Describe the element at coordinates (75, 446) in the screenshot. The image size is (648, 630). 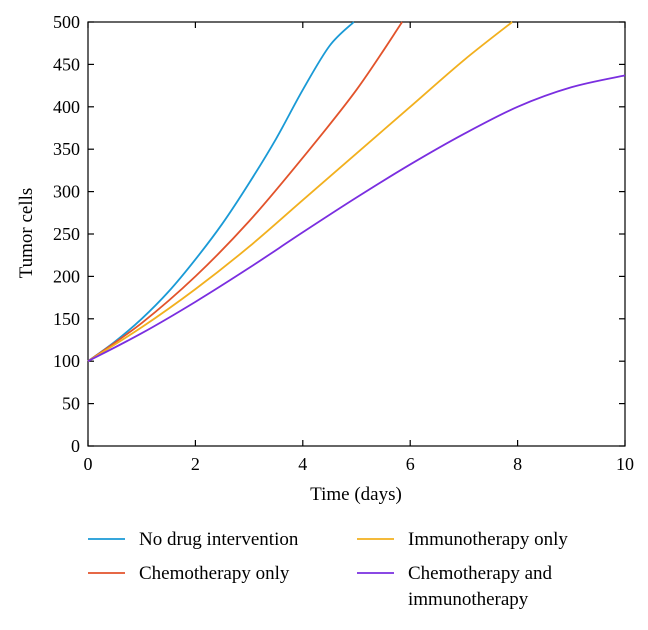
I see `y-tick-label: 0` at that location.